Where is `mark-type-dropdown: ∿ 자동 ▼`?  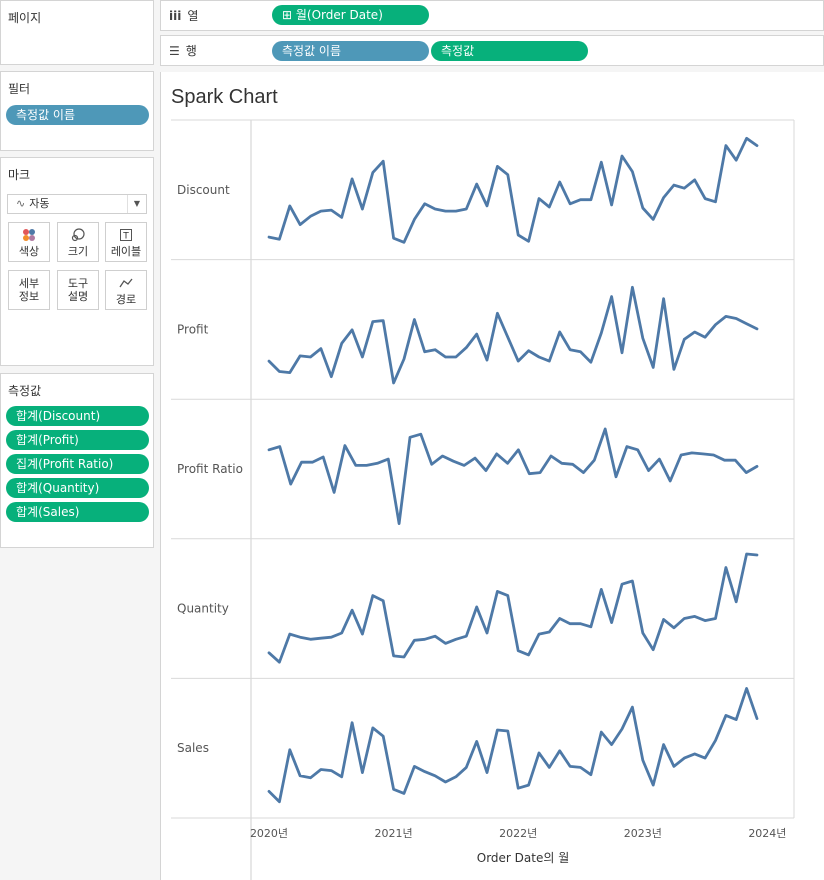 mark-type-dropdown: ∿ 자동 ▼ is located at coordinates (77, 204).